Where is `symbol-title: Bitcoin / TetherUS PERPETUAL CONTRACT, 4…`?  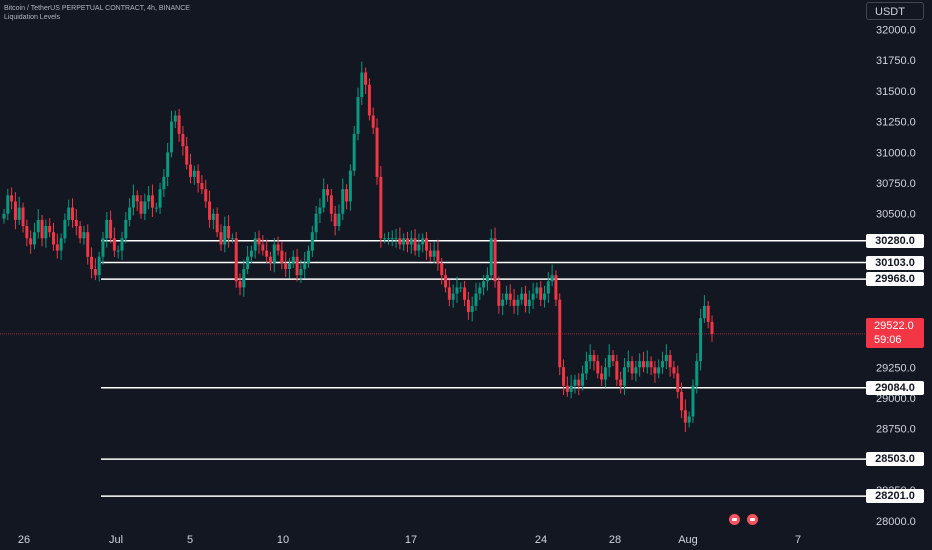
symbol-title: Bitcoin / TetherUS PERPETUAL CONTRACT, 4… is located at coordinates (97, 8).